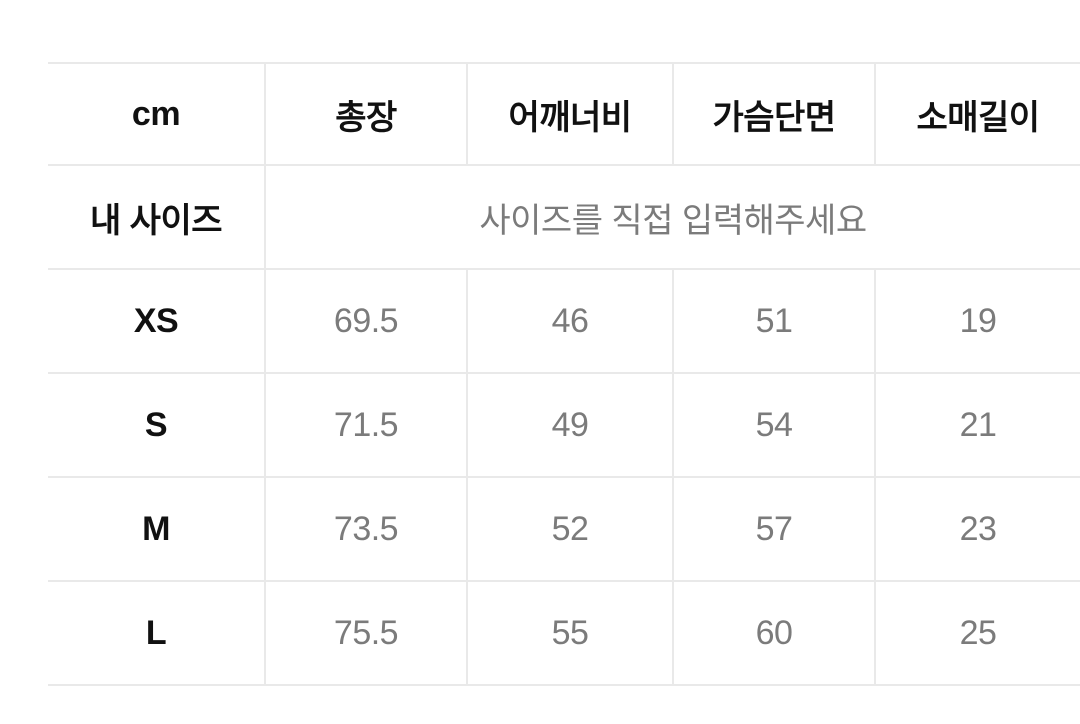 The image size is (1080, 724). Describe the element at coordinates (365, 321) in the screenshot. I see `value-xs-total-length: 69.5` at that location.